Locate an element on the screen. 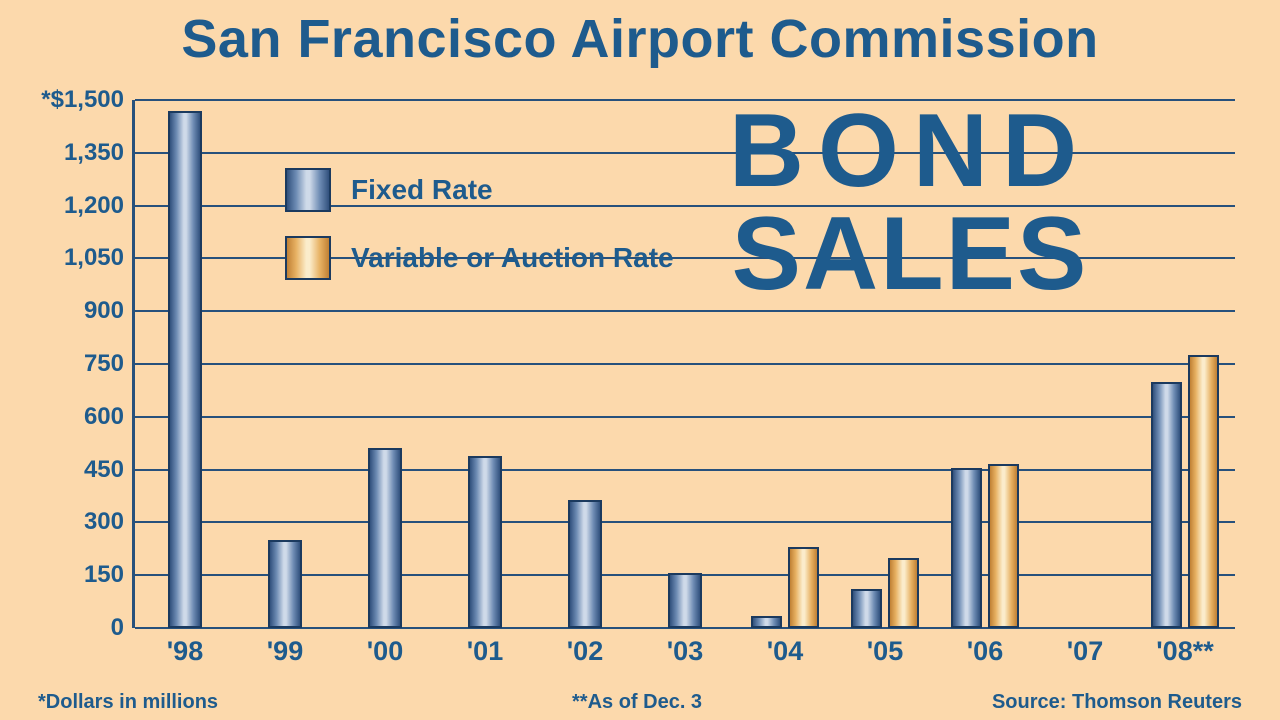 The image size is (1280, 720). x-axis-label: '01 is located at coordinates (485, 651).